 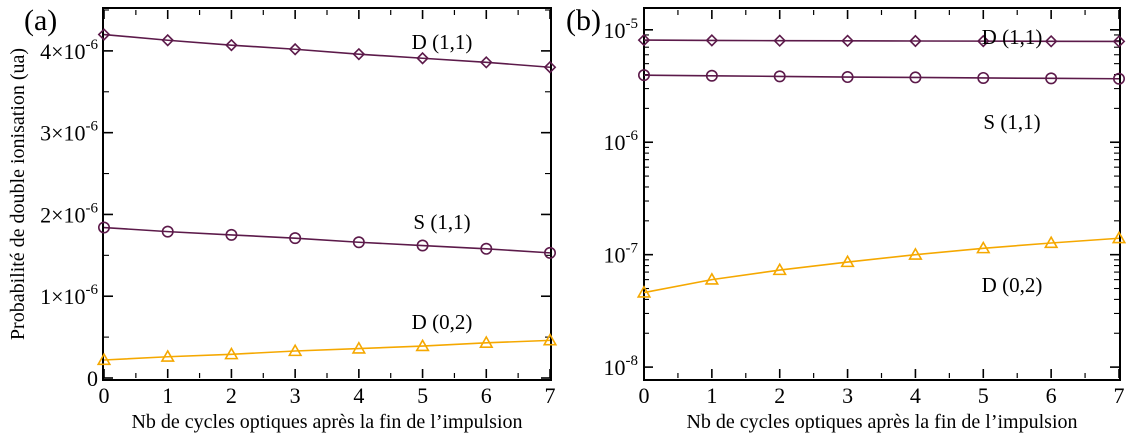 I want to click on panel-a-xtick-label: 6, so click(x=486, y=395).